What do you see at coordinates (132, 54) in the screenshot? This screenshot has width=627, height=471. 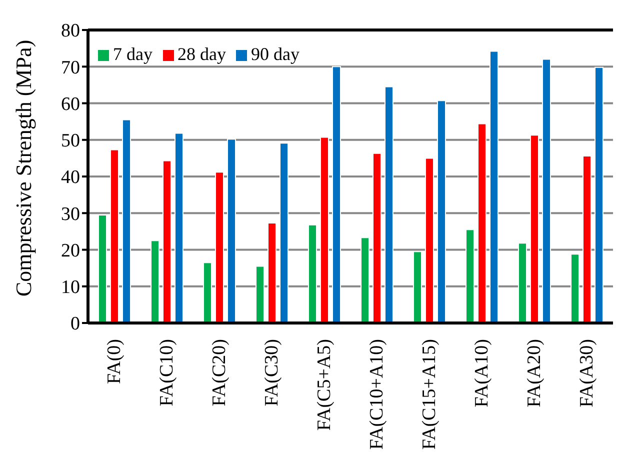 I see `legend-label: 7 day` at bounding box center [132, 54].